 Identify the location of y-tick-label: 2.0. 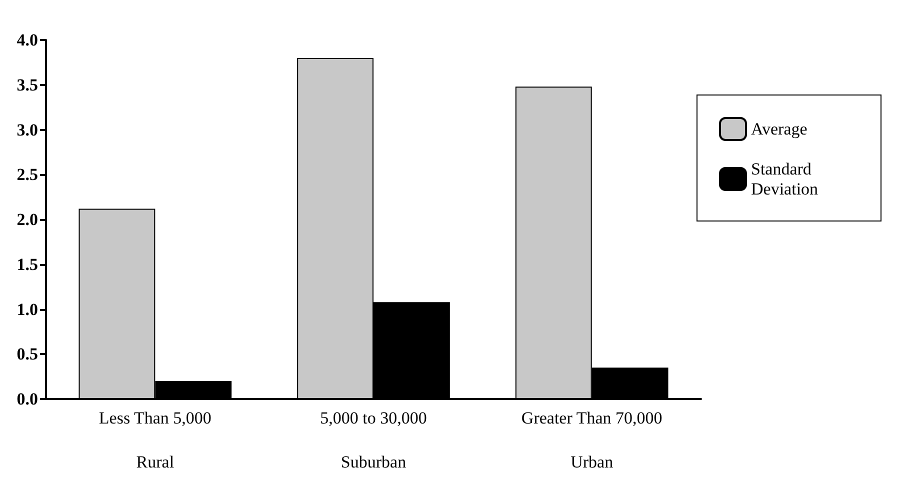
(27, 219).